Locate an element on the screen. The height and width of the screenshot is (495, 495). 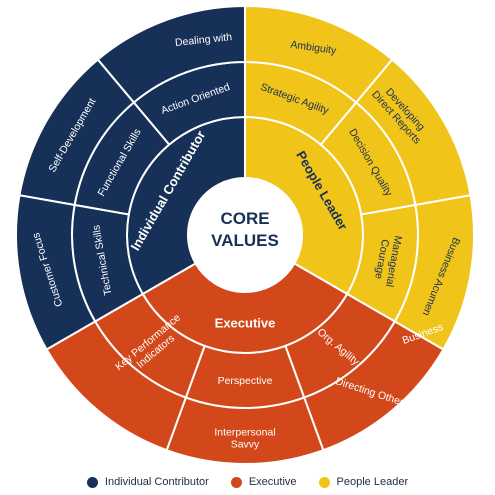
legend-label: People Leader is located at coordinates (372, 482).